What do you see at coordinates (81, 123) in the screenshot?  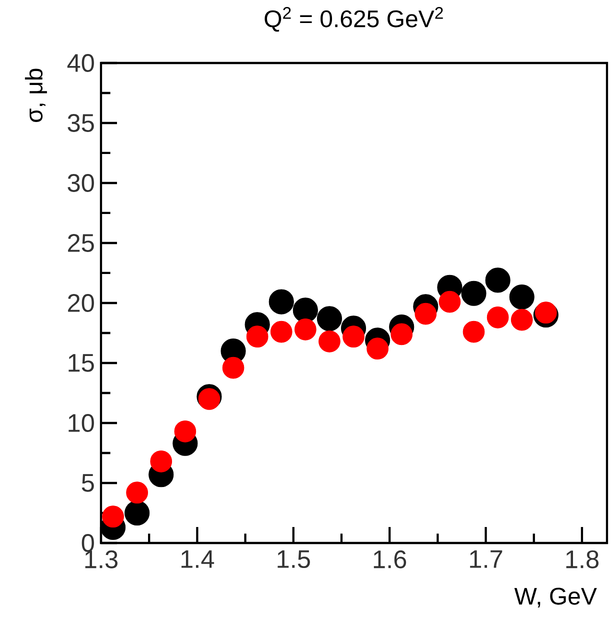 I see `y-tick-label: 35` at bounding box center [81, 123].